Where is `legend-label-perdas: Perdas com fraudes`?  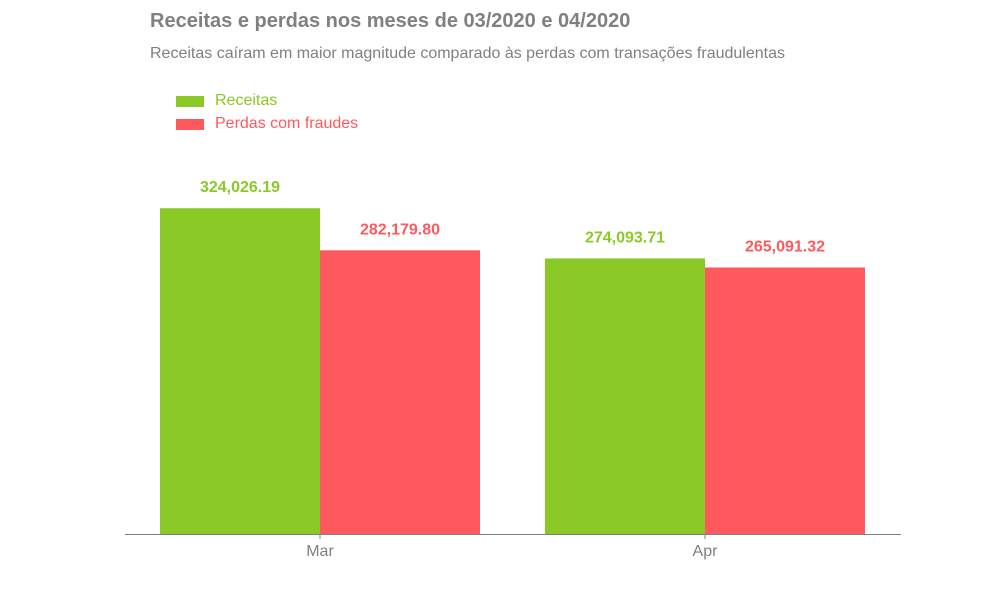
legend-label-perdas: Perdas com fraudes is located at coordinates (287, 123).